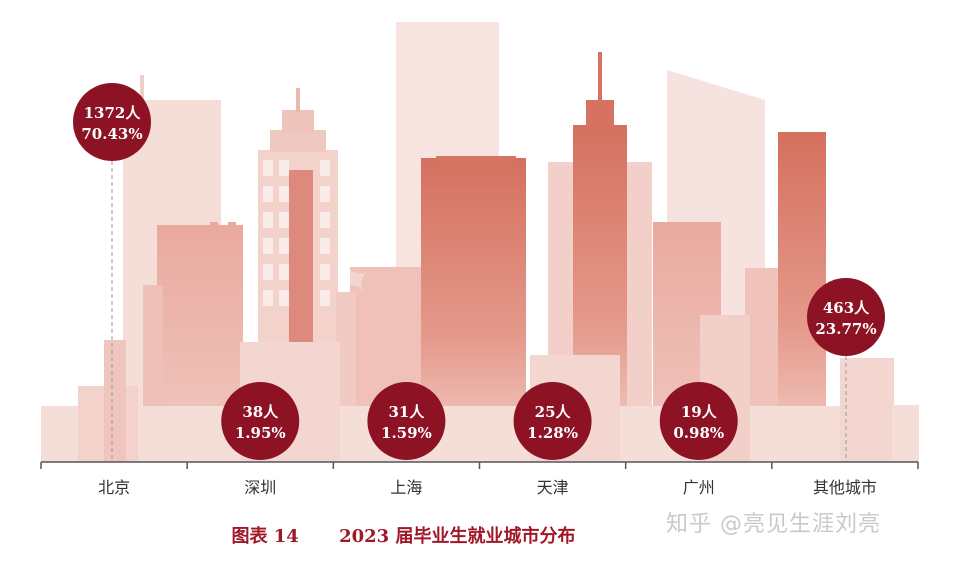  What do you see at coordinates (113, 113) in the screenshot?
I see `bubble-count-label: 1372人` at bounding box center [113, 113].